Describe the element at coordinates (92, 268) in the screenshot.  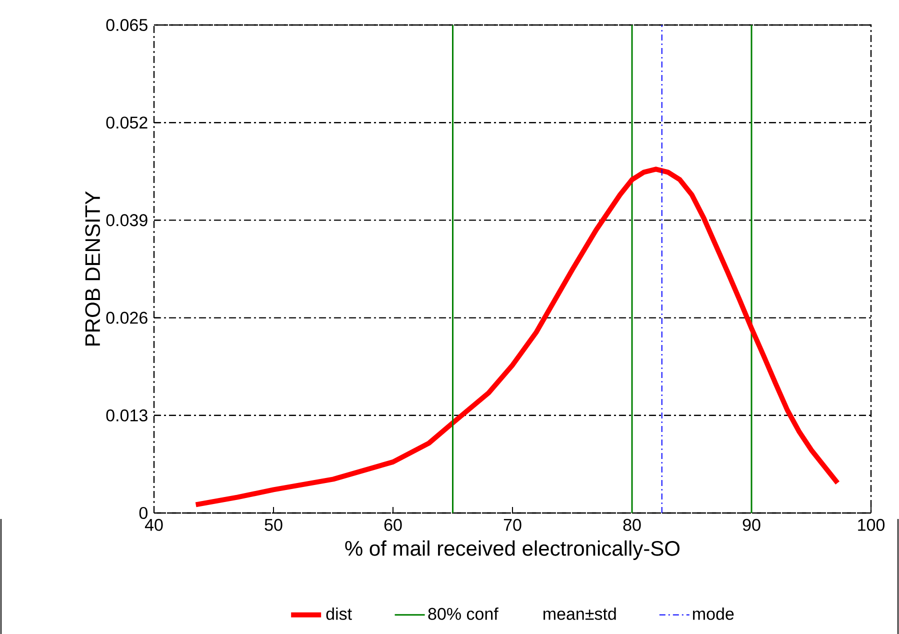
I see `y-axis-title: PROB DENSITY` at that location.